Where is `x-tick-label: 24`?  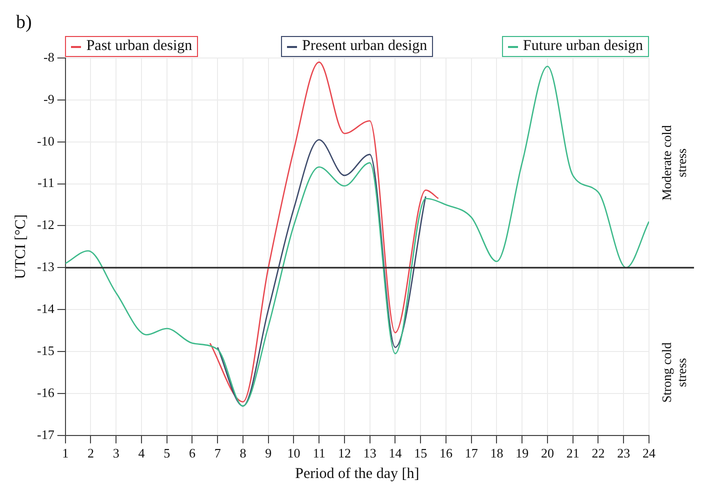 x-tick-label: 24 is located at coordinates (649, 453).